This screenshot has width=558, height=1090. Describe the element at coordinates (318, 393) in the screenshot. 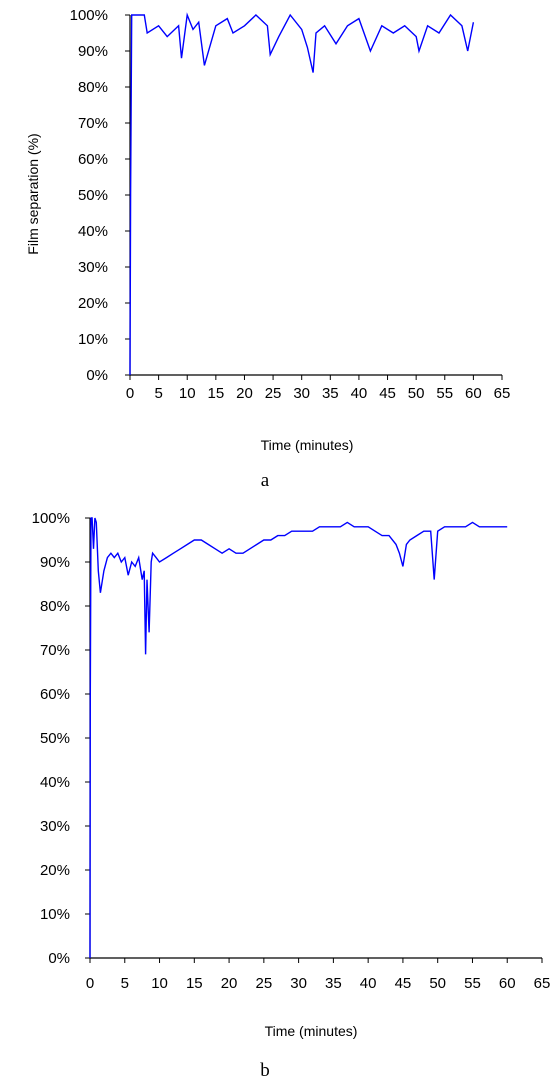

I see `x-tick-labels-a: 0 5 10 15 20 25 30 35 40 45 50 55 60 65` at that location.